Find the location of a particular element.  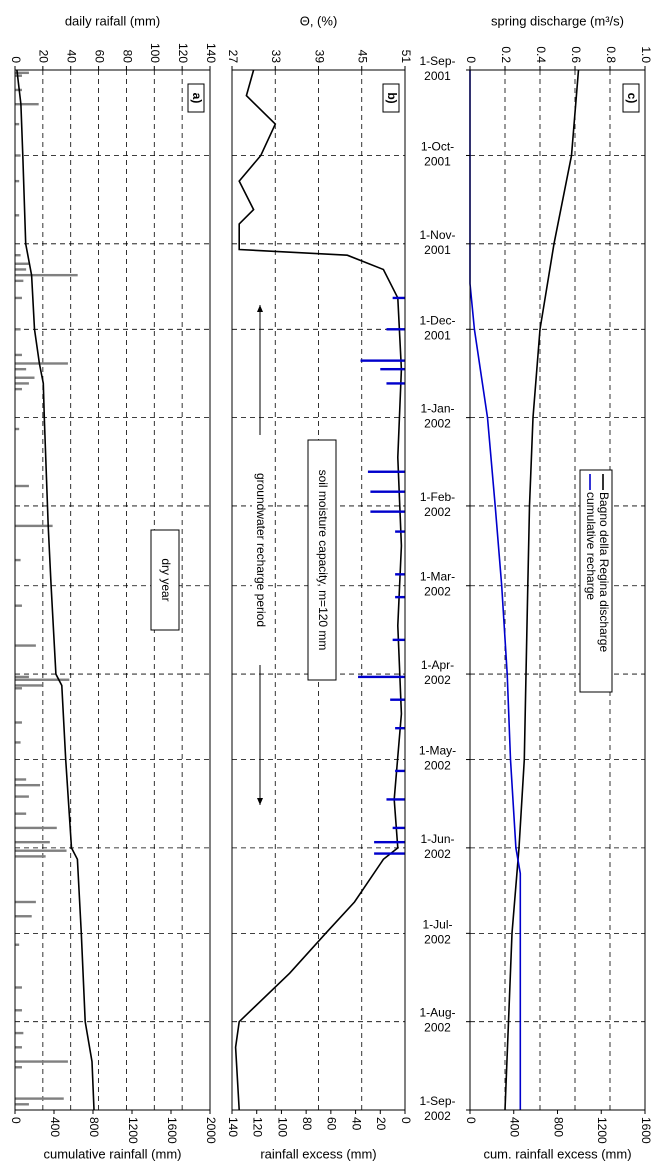

annotation: dry year is located at coordinates (166, 579).